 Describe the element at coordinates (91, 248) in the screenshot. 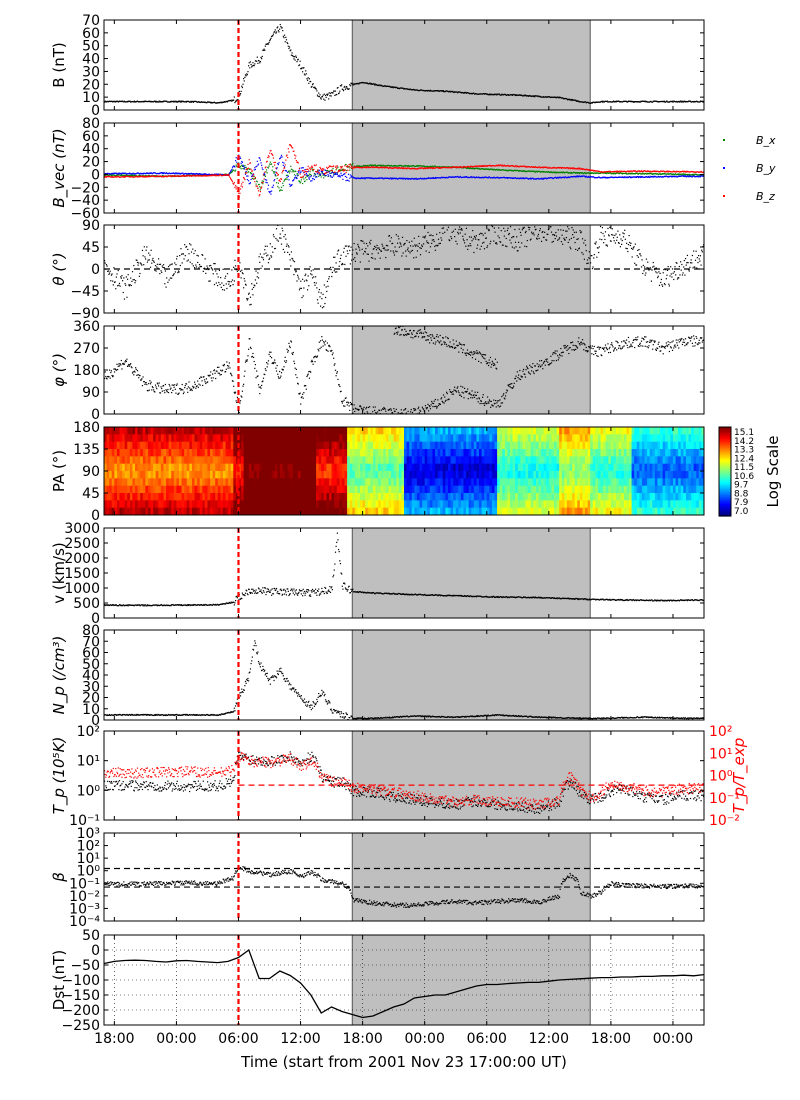

I see `y-tick-label: 45` at that location.